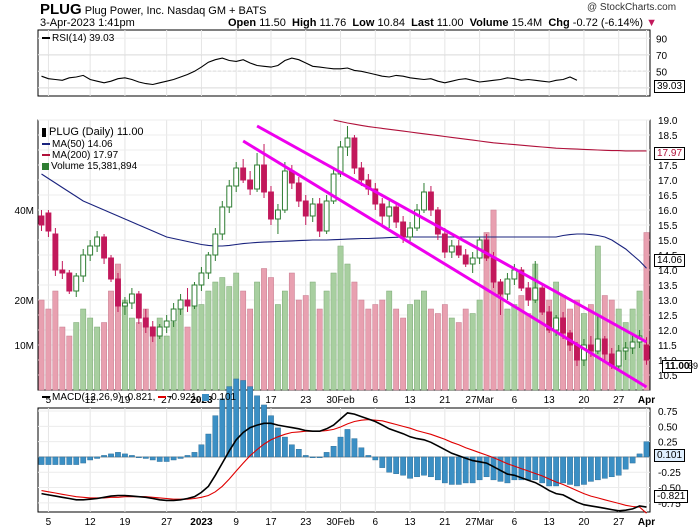 The image size is (700, 530). Describe the element at coordinates (669, 489) in the screenshot. I see `macd-tick-label: -0.50` at that location.